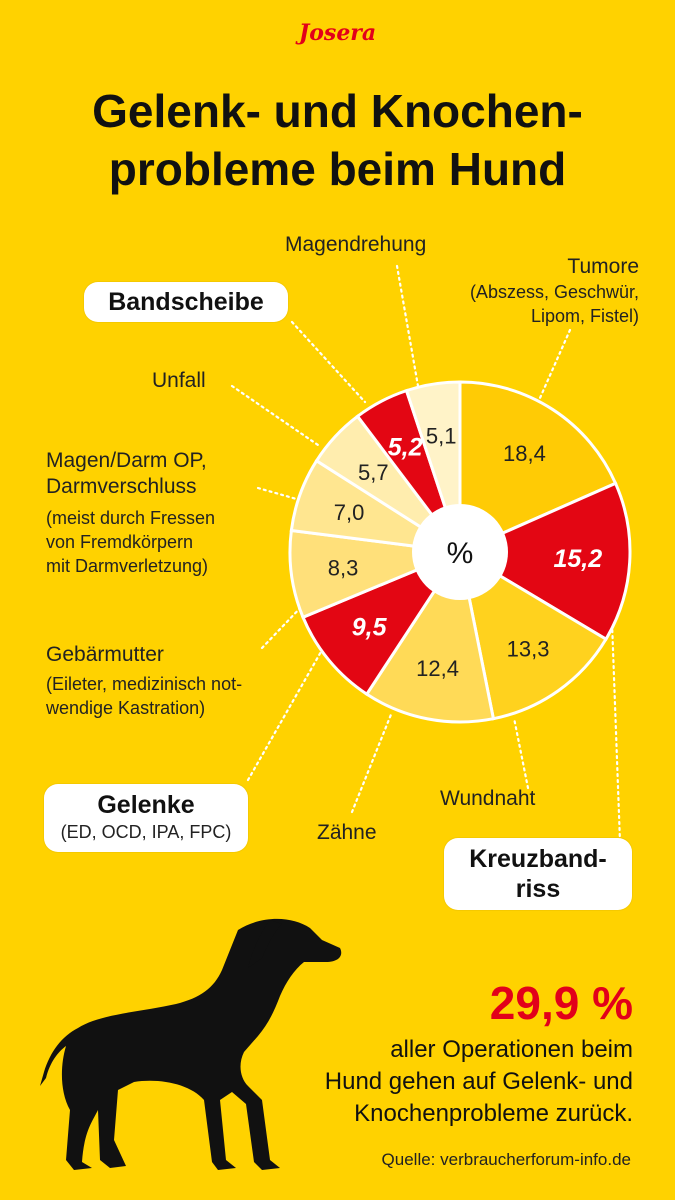 This screenshot has width=675, height=1200. I want to click on label-kreuzband-pill: Kreuzband- riss, so click(538, 874).